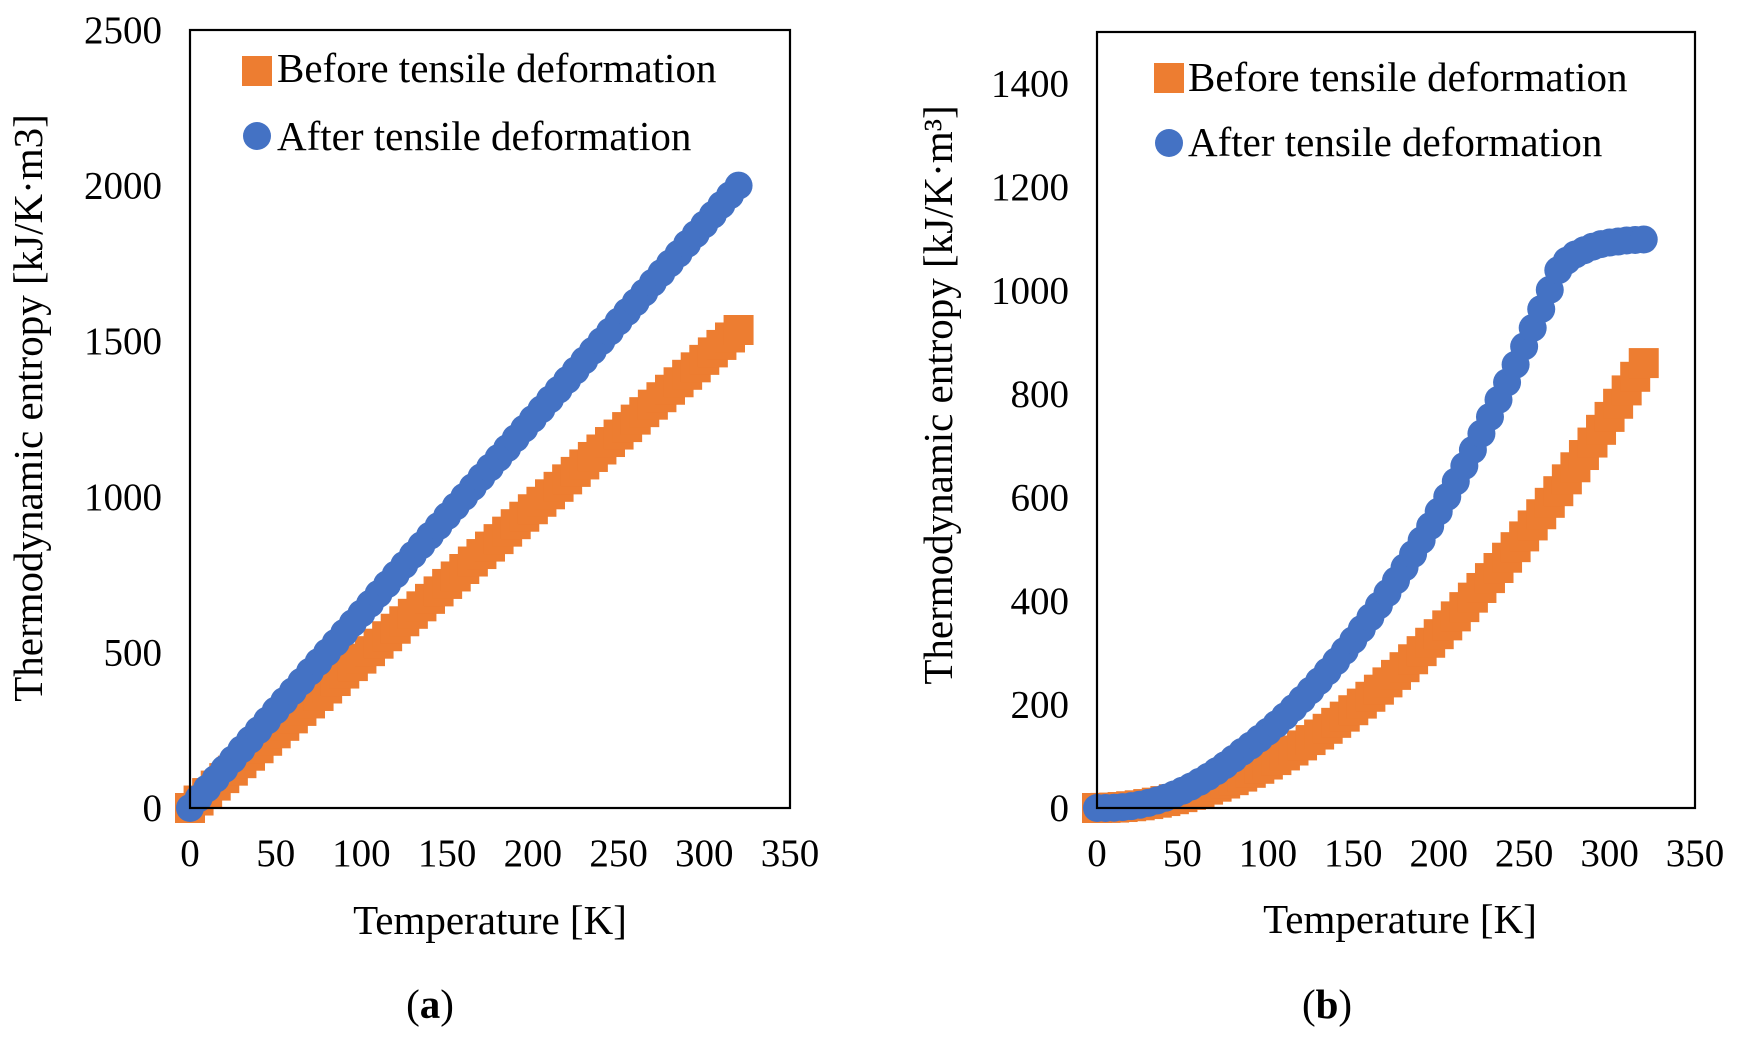 This screenshot has height=1038, width=1737. What do you see at coordinates (190, 853) in the screenshot?
I see `panel-a-x-tick-label: 0` at bounding box center [190, 853].